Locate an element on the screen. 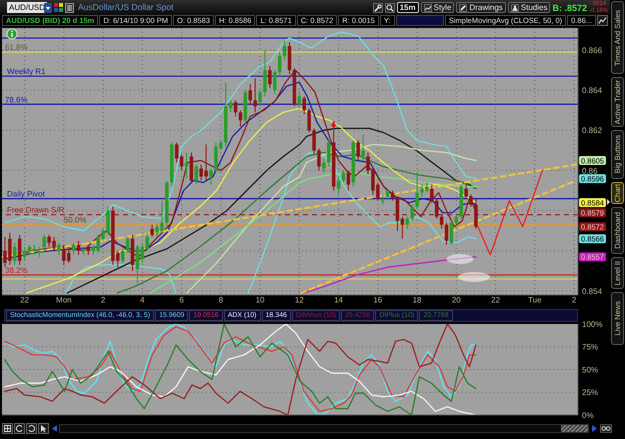 The height and width of the screenshot is (439, 625). annotation: 61.8% is located at coordinates (16, 47).